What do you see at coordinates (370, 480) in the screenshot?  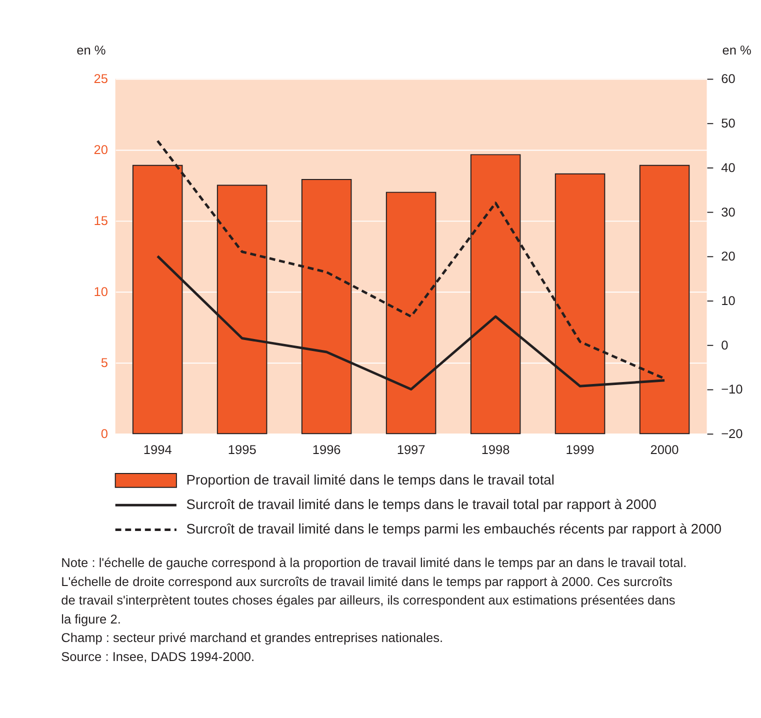 I see `legend-label: Proportion de travail limité dans le temps dans le travail total` at bounding box center [370, 480].